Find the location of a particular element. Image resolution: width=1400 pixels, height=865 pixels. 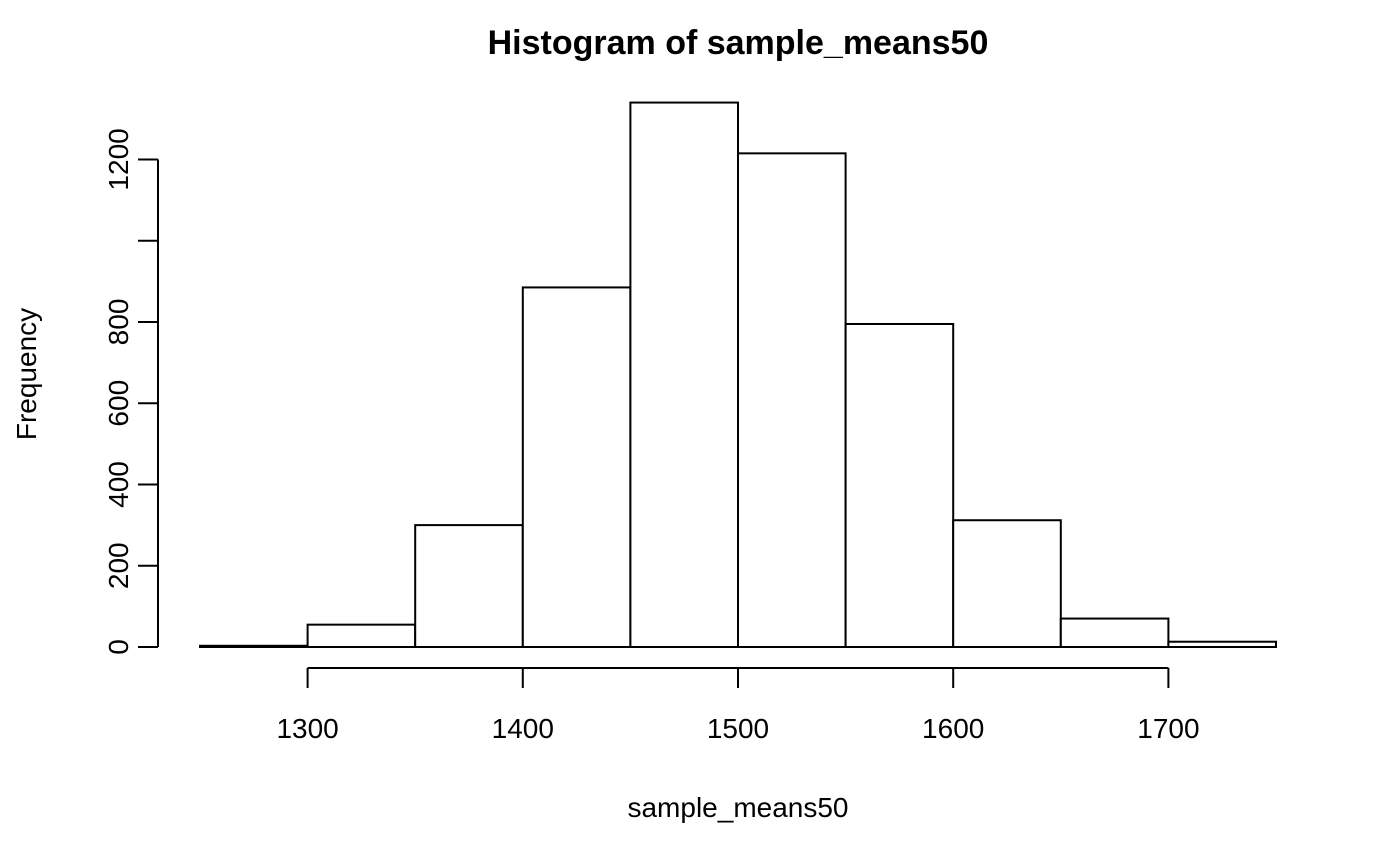

x-axis: 1300 1400 1500 1600 1700 is located at coordinates (738, 705).